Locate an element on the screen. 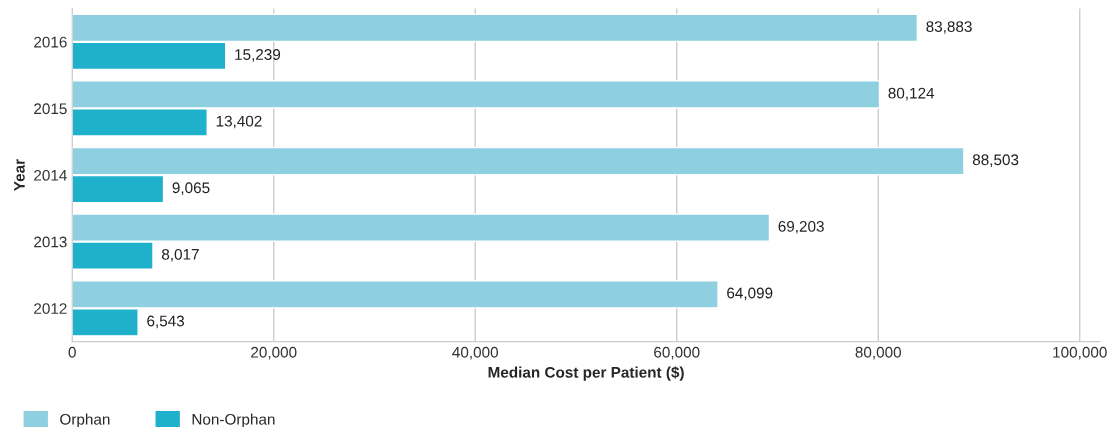  data-label: 15,239 is located at coordinates (258, 55).